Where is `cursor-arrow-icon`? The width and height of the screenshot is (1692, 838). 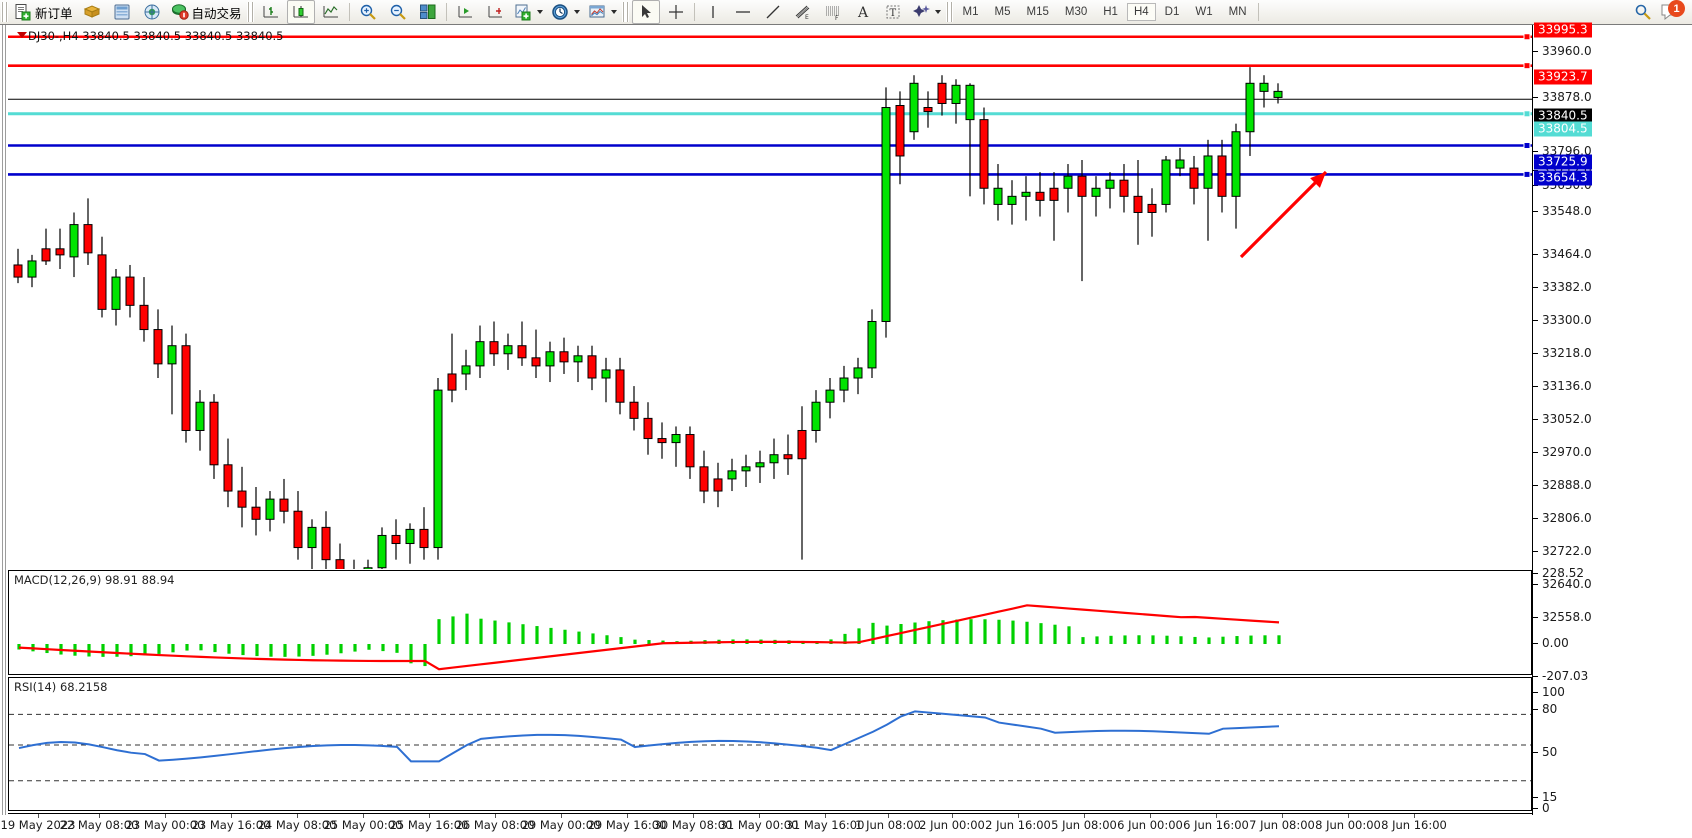
cursor-arrow-icon is located at coordinates (646, 12).